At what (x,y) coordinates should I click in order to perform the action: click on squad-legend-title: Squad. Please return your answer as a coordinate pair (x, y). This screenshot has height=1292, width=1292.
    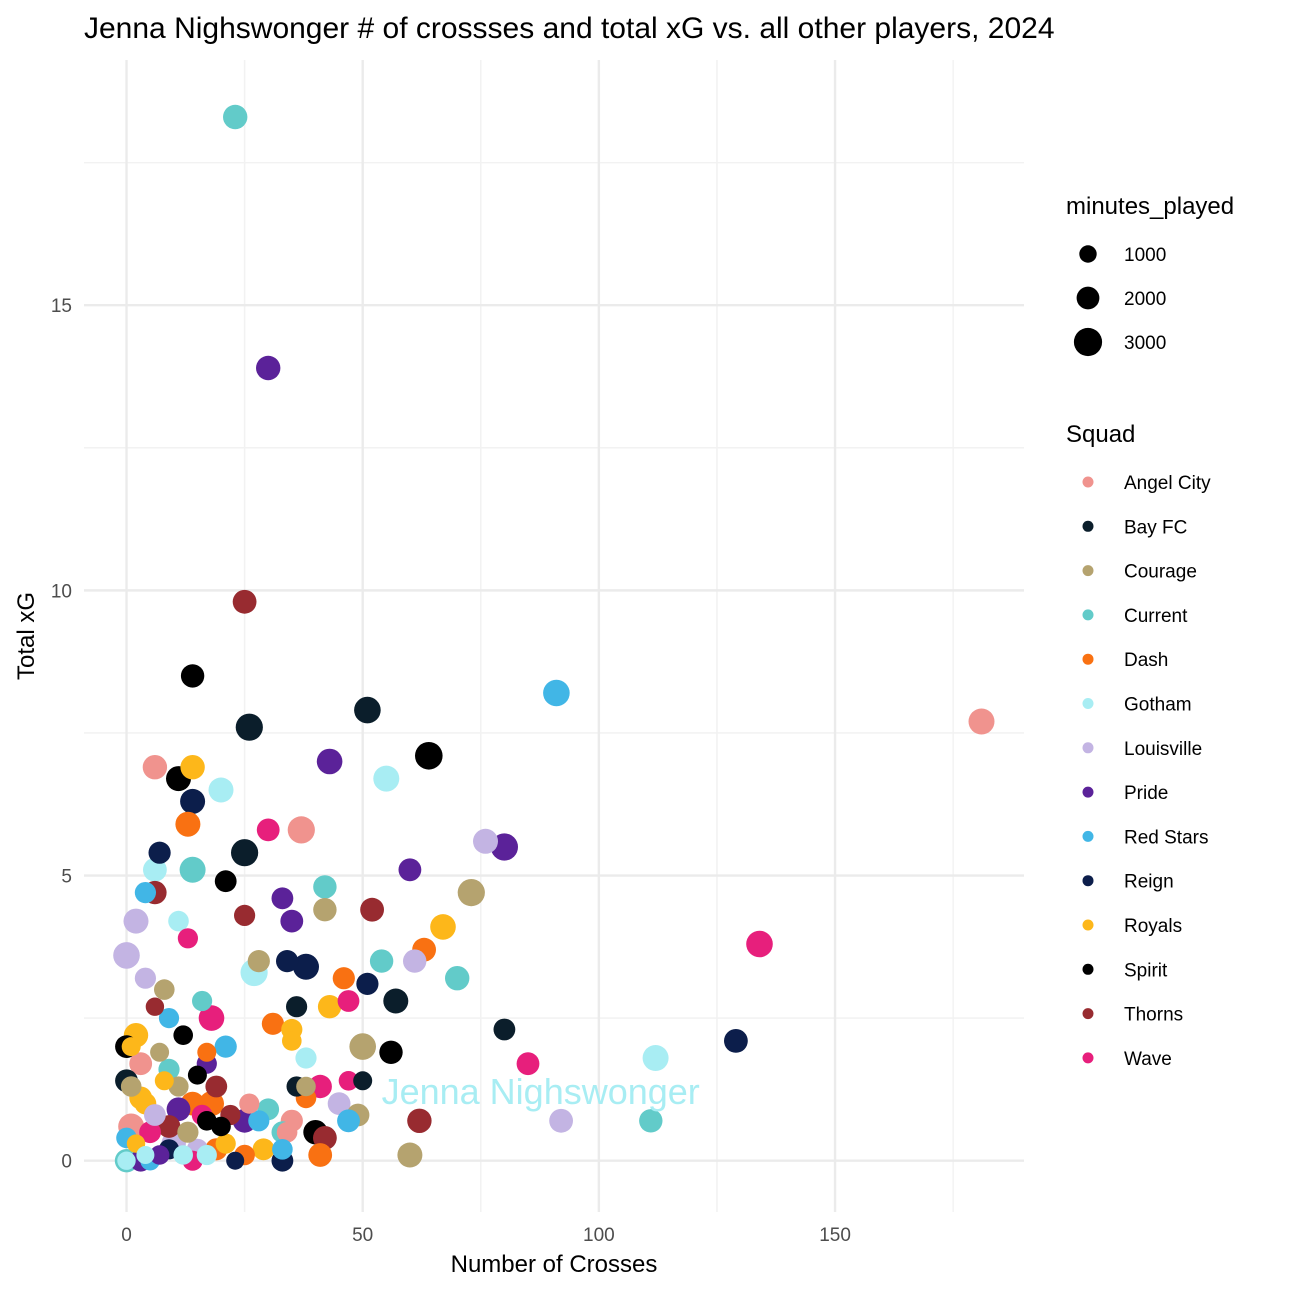
    Looking at the image, I should click on (1100, 434).